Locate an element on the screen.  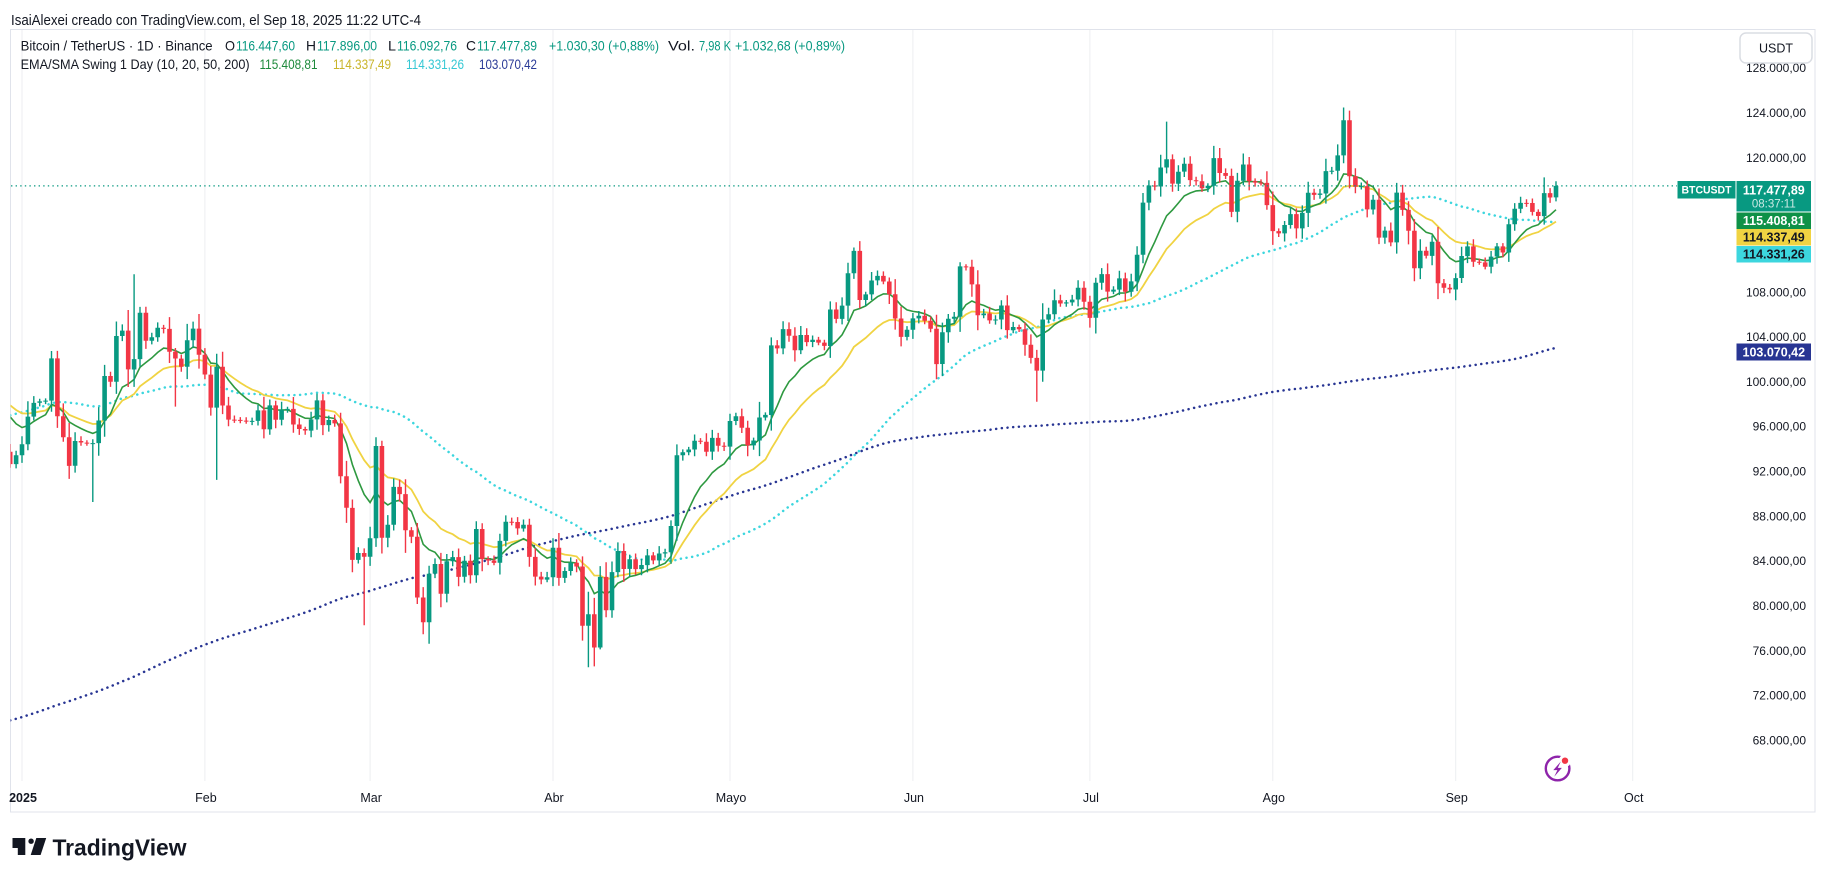
svg-text: 08:37:11 is located at coordinates (1774, 205).